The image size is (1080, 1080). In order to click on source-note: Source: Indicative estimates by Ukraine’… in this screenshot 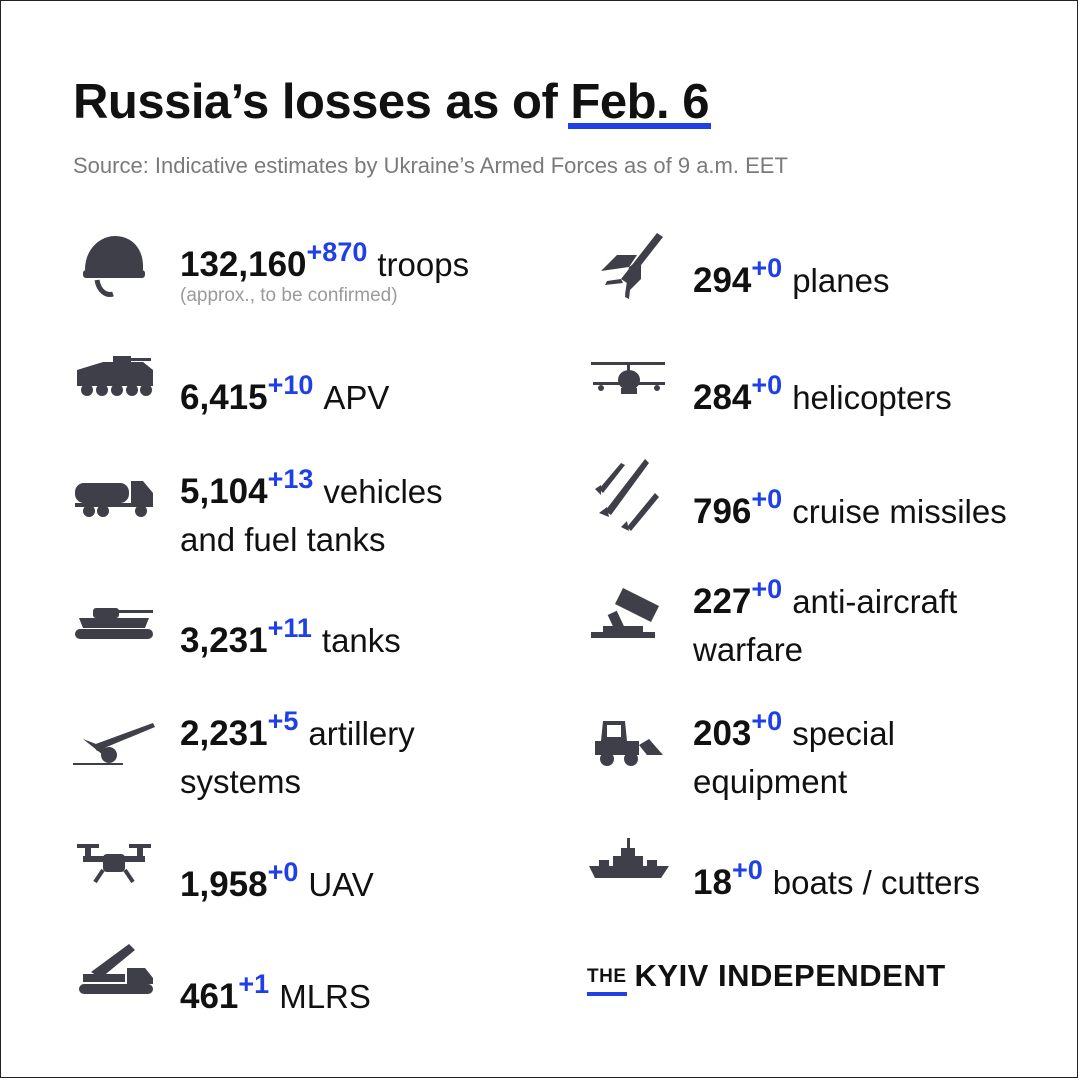, I will do `click(430, 165)`.